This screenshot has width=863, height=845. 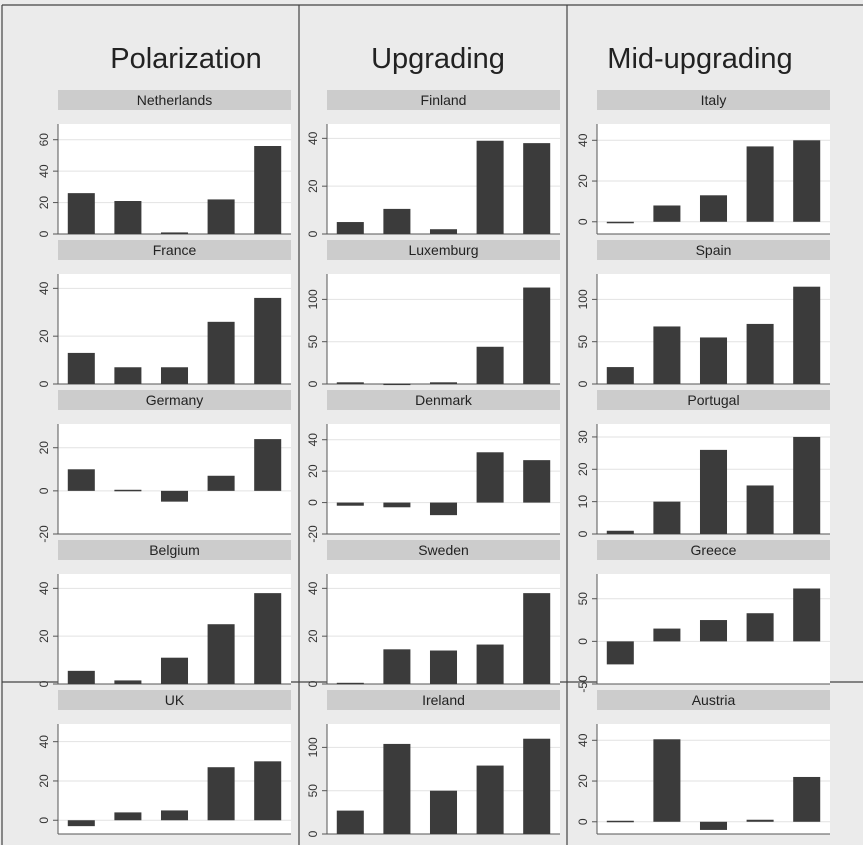 What do you see at coordinates (44, 383) in the screenshot?
I see `y-tick-label-france: 0` at bounding box center [44, 383].